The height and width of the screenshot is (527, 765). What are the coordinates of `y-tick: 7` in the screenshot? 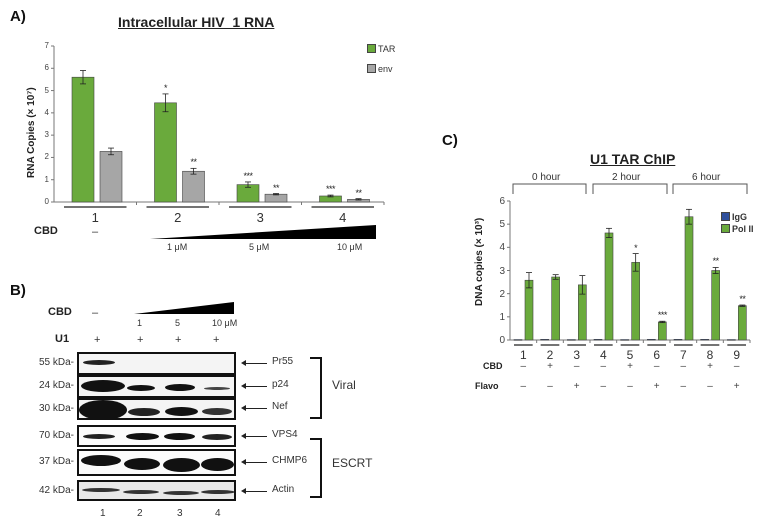 It's located at (46, 45).